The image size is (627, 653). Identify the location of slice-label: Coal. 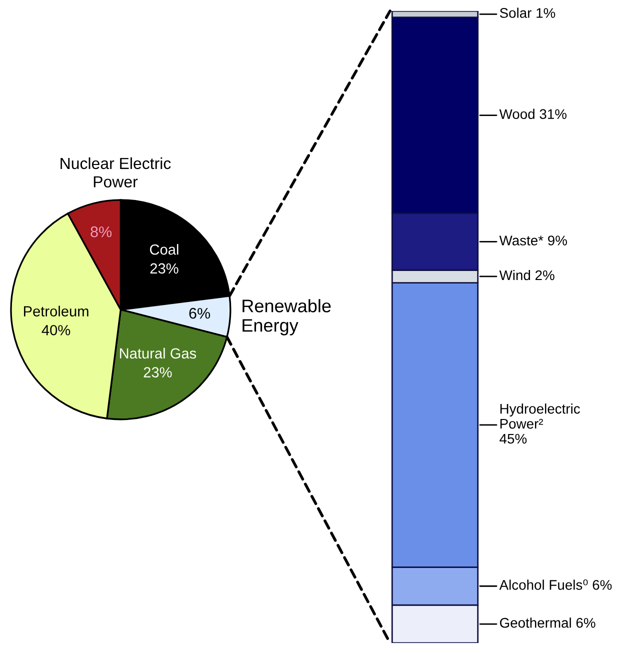
(164, 249).